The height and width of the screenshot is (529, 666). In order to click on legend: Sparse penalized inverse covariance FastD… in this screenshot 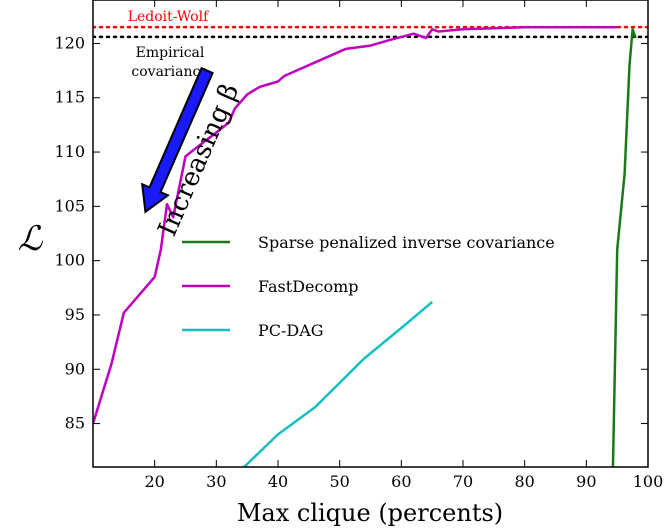, I will do `click(368, 286)`.